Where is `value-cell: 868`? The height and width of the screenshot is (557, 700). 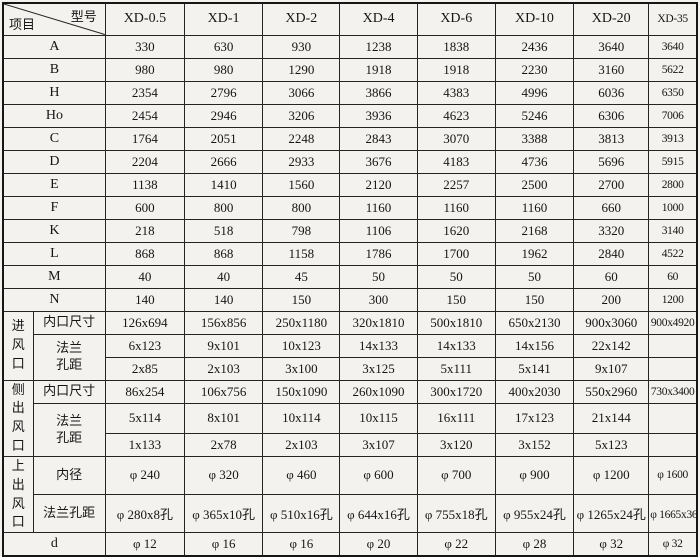 value-cell: 868 is located at coordinates (223, 253).